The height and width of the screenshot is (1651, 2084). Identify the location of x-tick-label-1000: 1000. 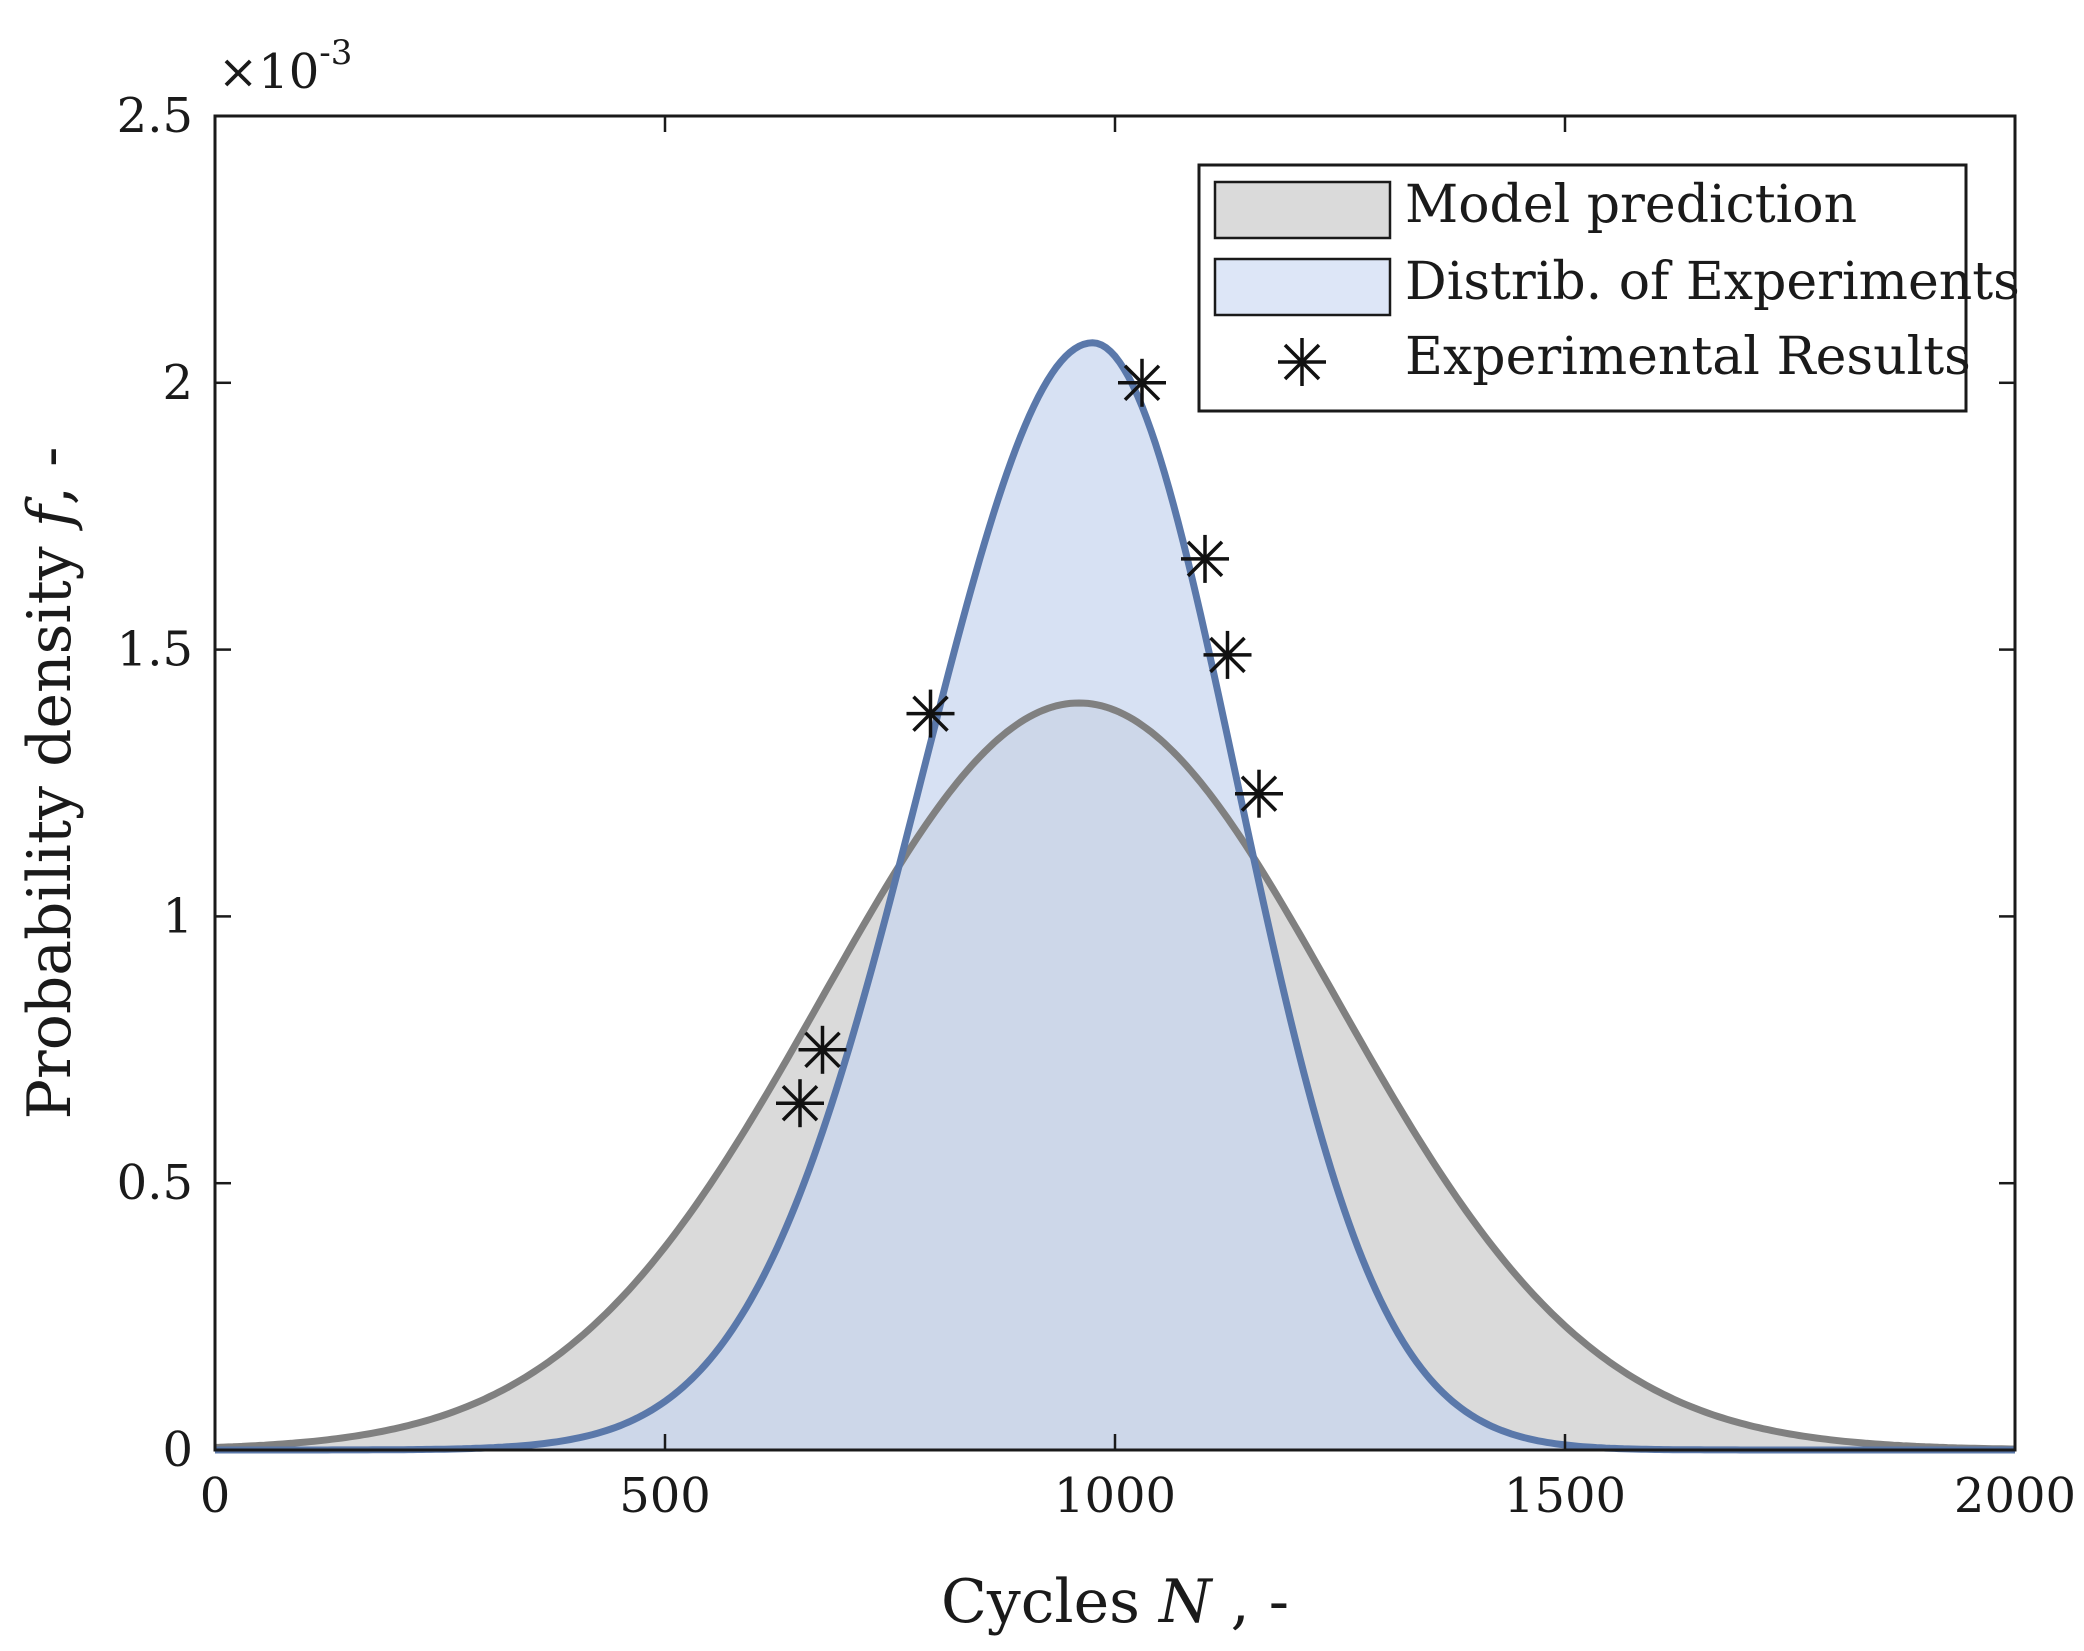
(1115, 1496).